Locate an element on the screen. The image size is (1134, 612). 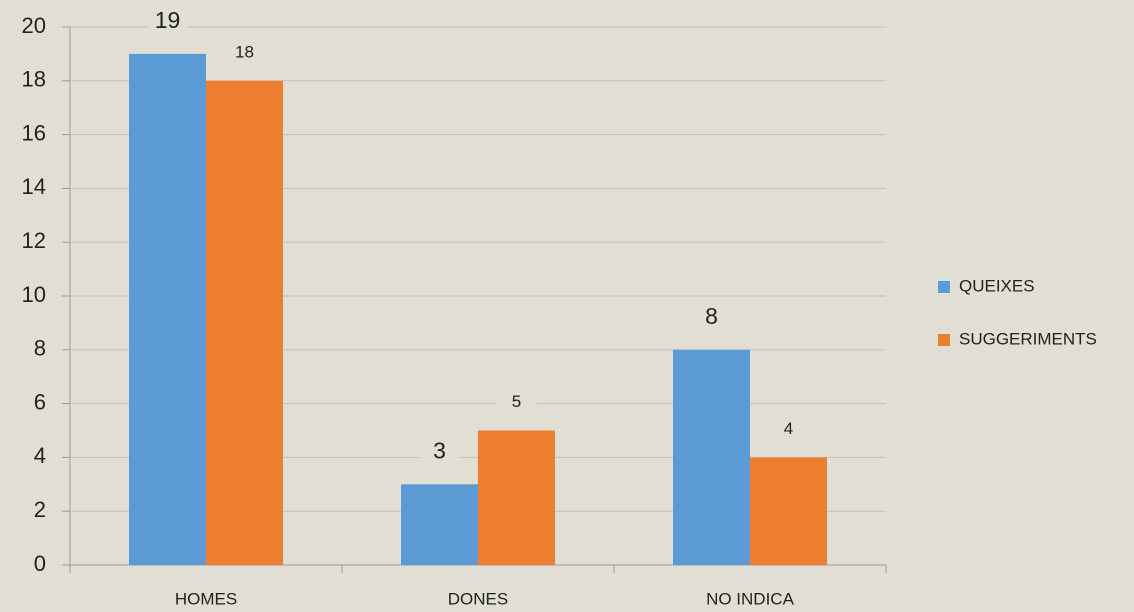
y-tick-label: 6 is located at coordinates (40, 401).